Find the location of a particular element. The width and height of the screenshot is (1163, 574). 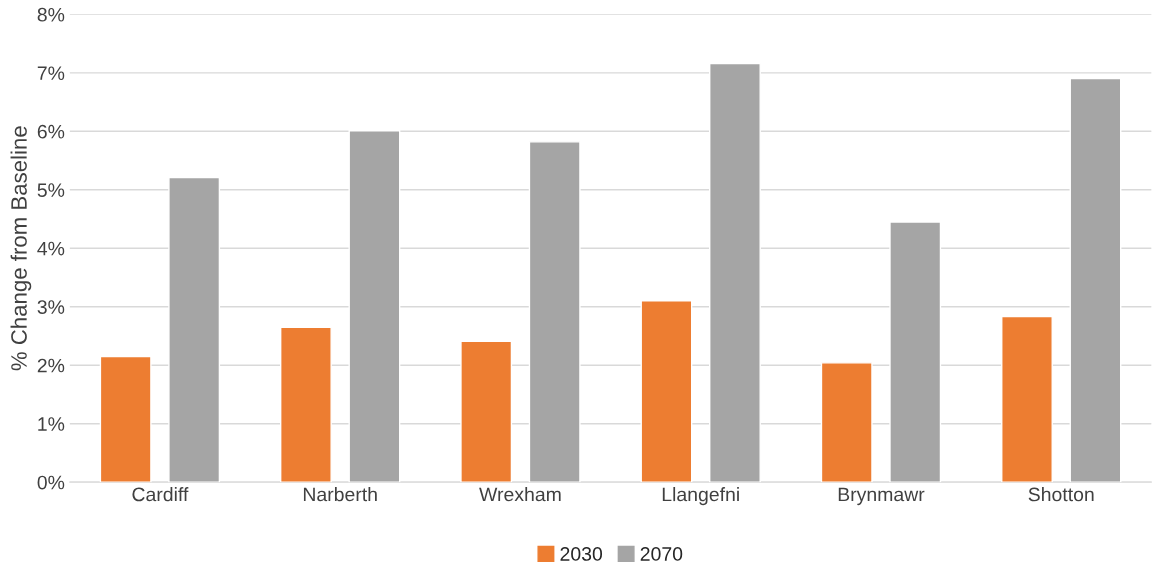

y-tick-label: 4% is located at coordinates (51, 248).